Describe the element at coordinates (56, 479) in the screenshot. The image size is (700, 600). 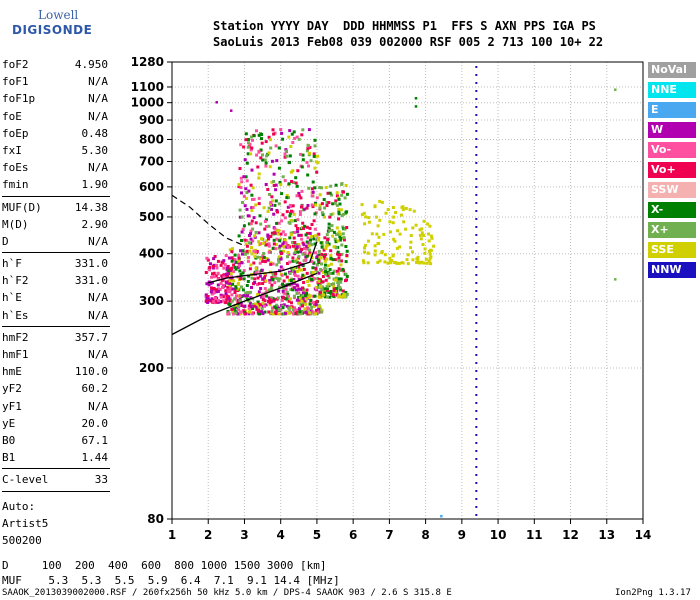
I see `param-row: C-level 33` at that location.